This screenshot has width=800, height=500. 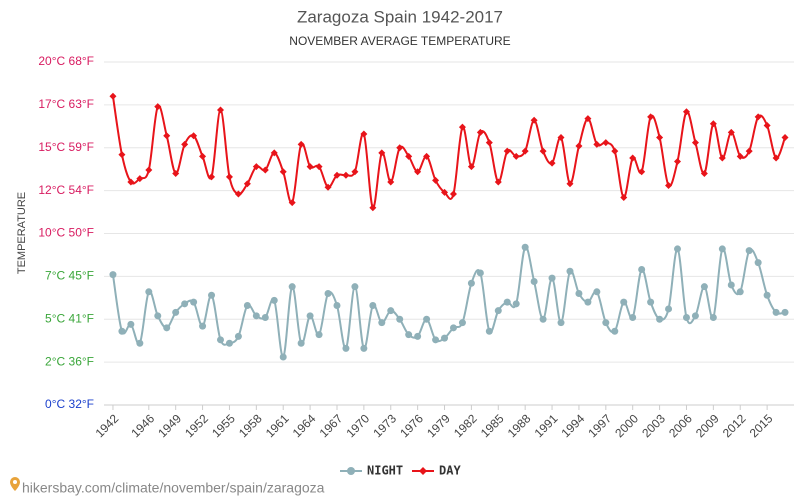 I want to click on x-tick-label: 1964, so click(x=304, y=425).